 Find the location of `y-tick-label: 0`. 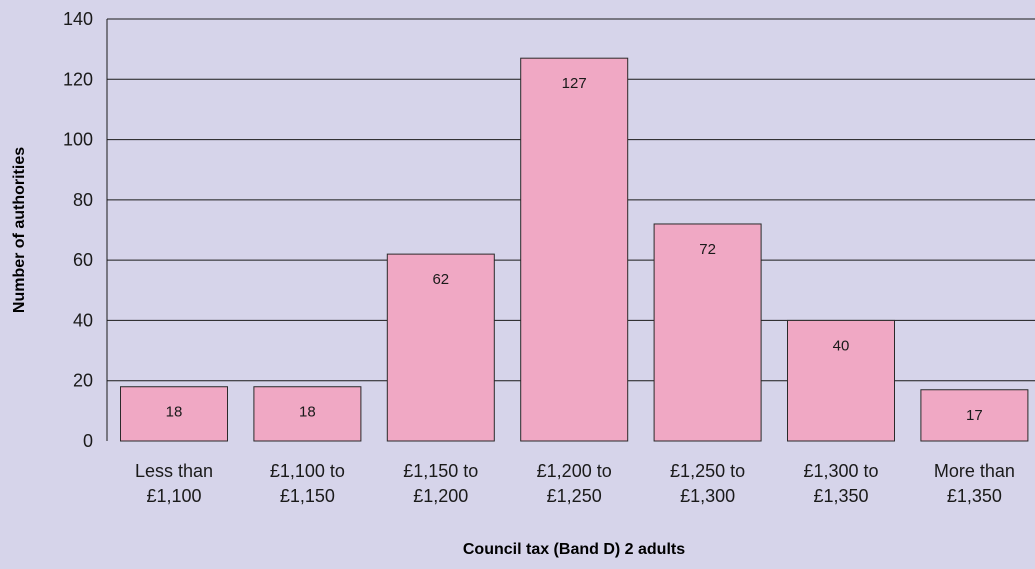

y-tick-label: 0 is located at coordinates (88, 441).